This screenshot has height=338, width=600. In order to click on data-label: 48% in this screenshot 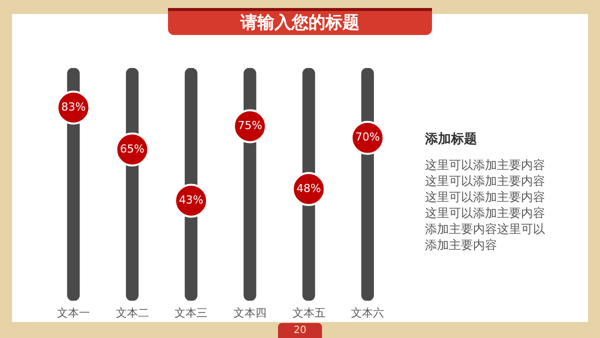, I will do `click(308, 188)`.